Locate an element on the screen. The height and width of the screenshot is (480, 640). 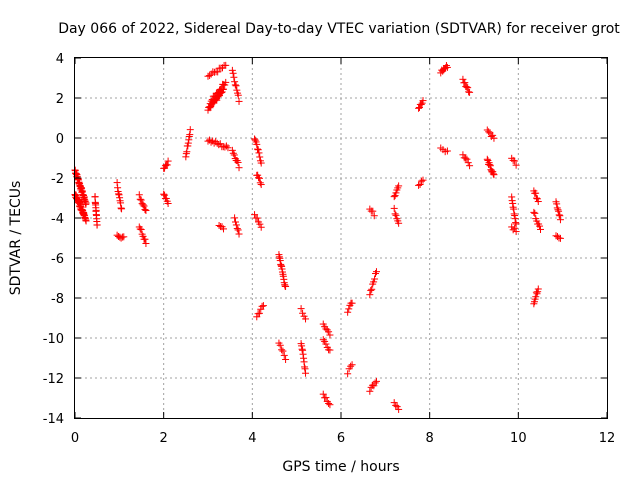
y-tick-label: 4 is located at coordinates (60, 59).